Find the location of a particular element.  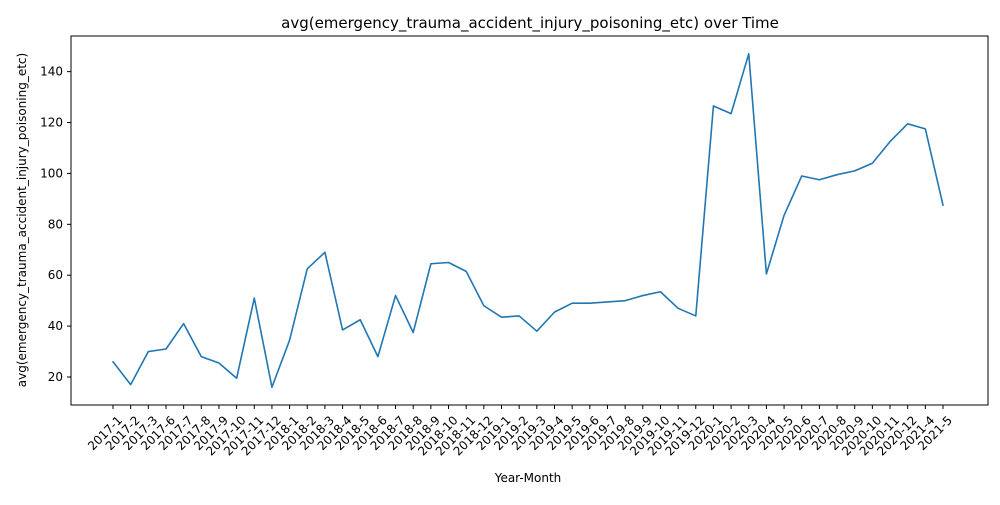

y-tick-label: 120 is located at coordinates (51, 123).